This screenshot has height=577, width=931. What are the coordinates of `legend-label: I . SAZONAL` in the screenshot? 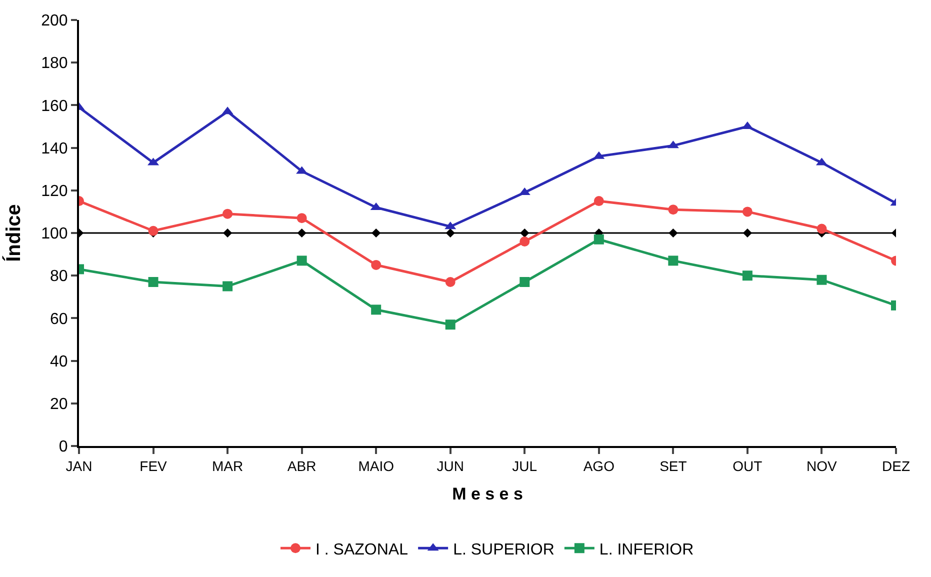 It's located at (362, 549).